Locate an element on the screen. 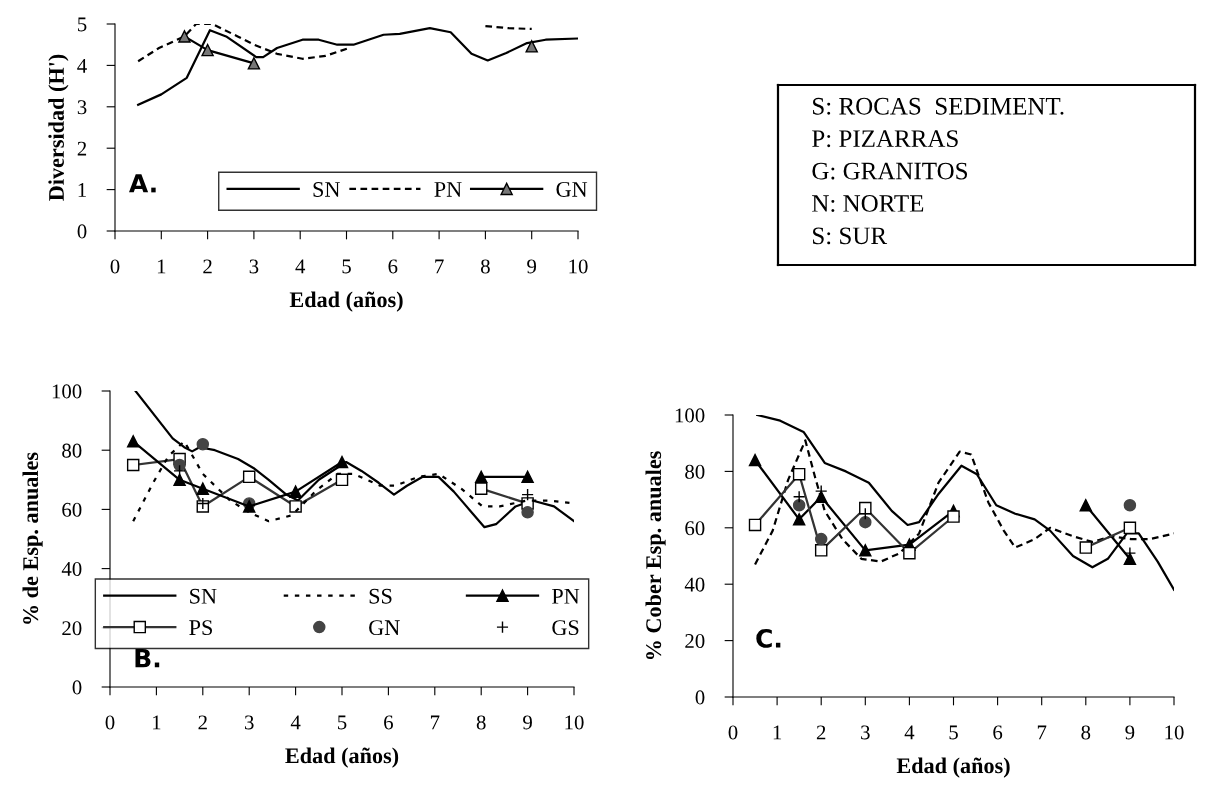 The height and width of the screenshot is (802, 1213). y-tick-label: 1 is located at coordinates (82, 190).